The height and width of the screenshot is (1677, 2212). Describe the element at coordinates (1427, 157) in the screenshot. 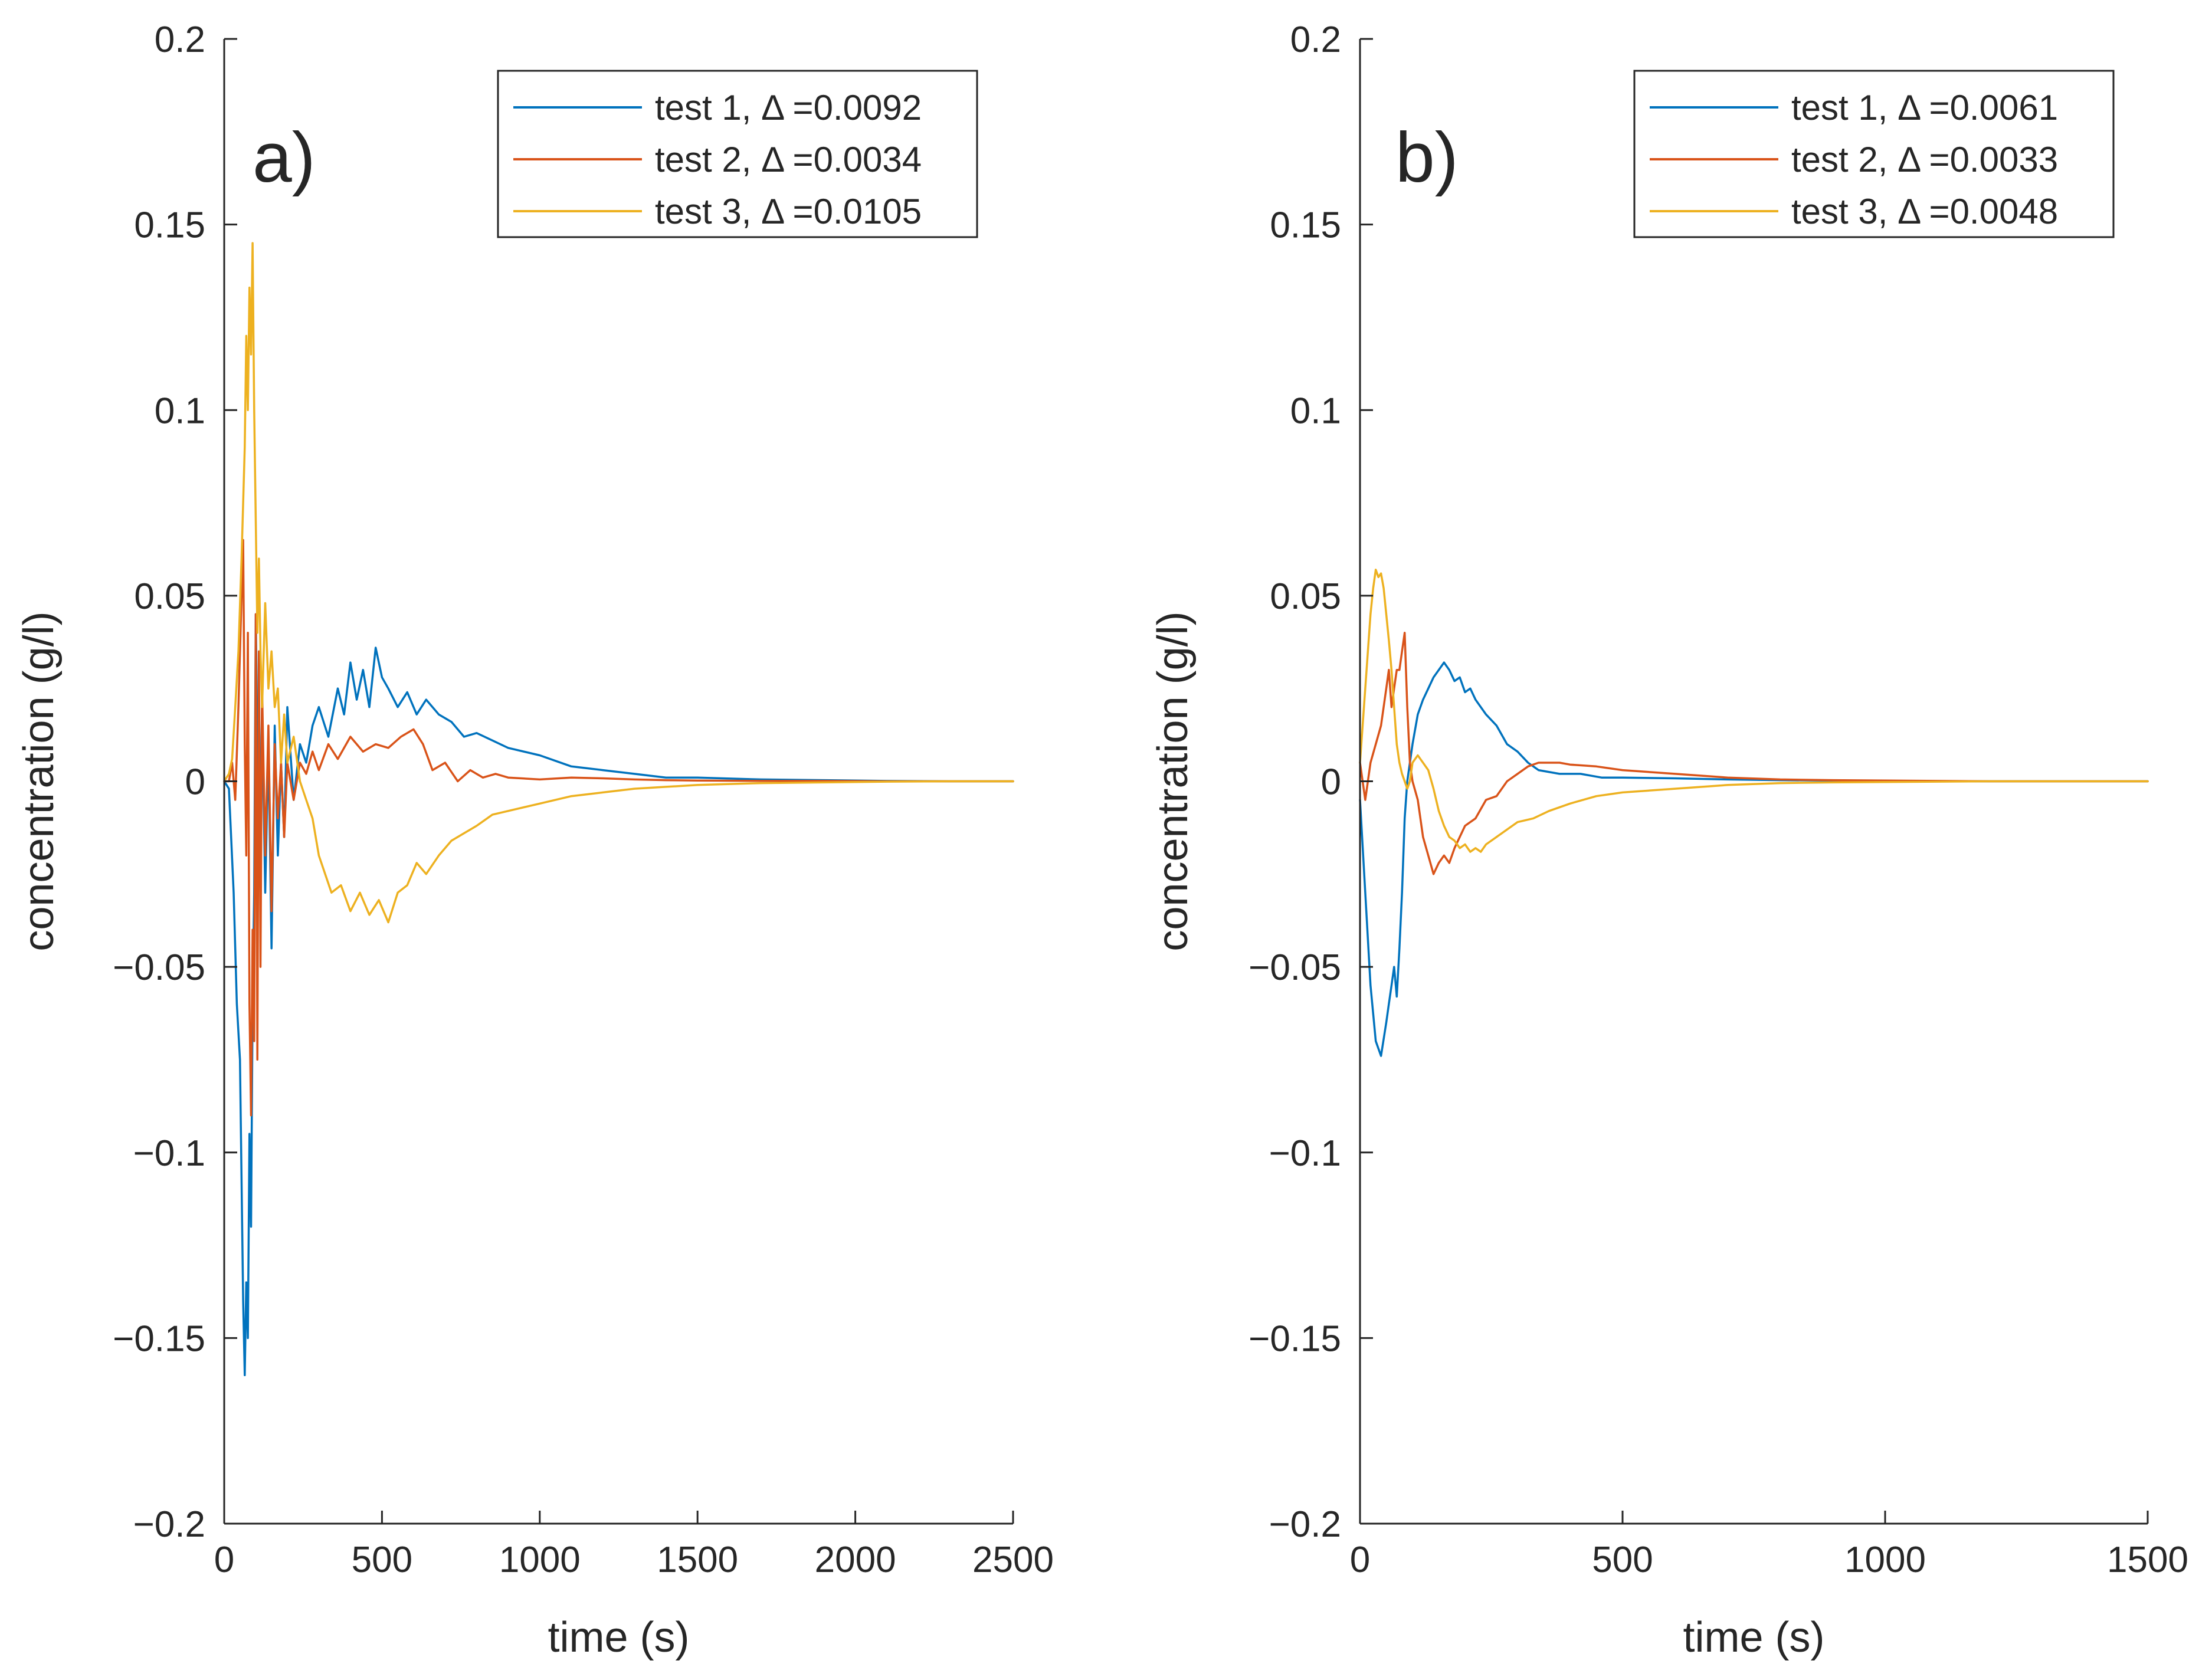

I see `panel-label: b)` at that location.